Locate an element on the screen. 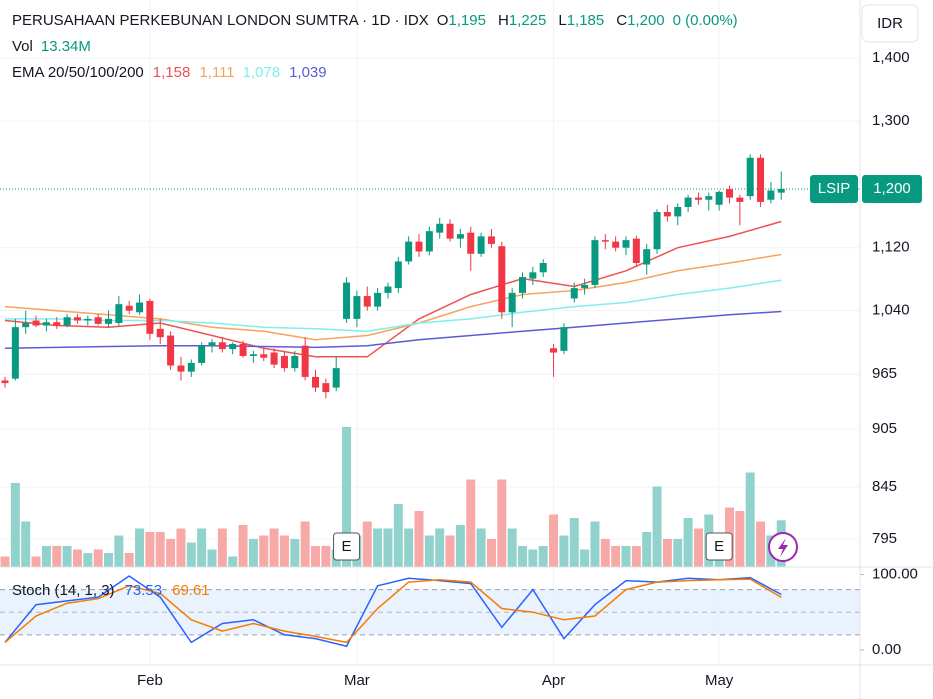 The width and height of the screenshot is (933, 699). x-tick-label: Apr is located at coordinates (553, 680).